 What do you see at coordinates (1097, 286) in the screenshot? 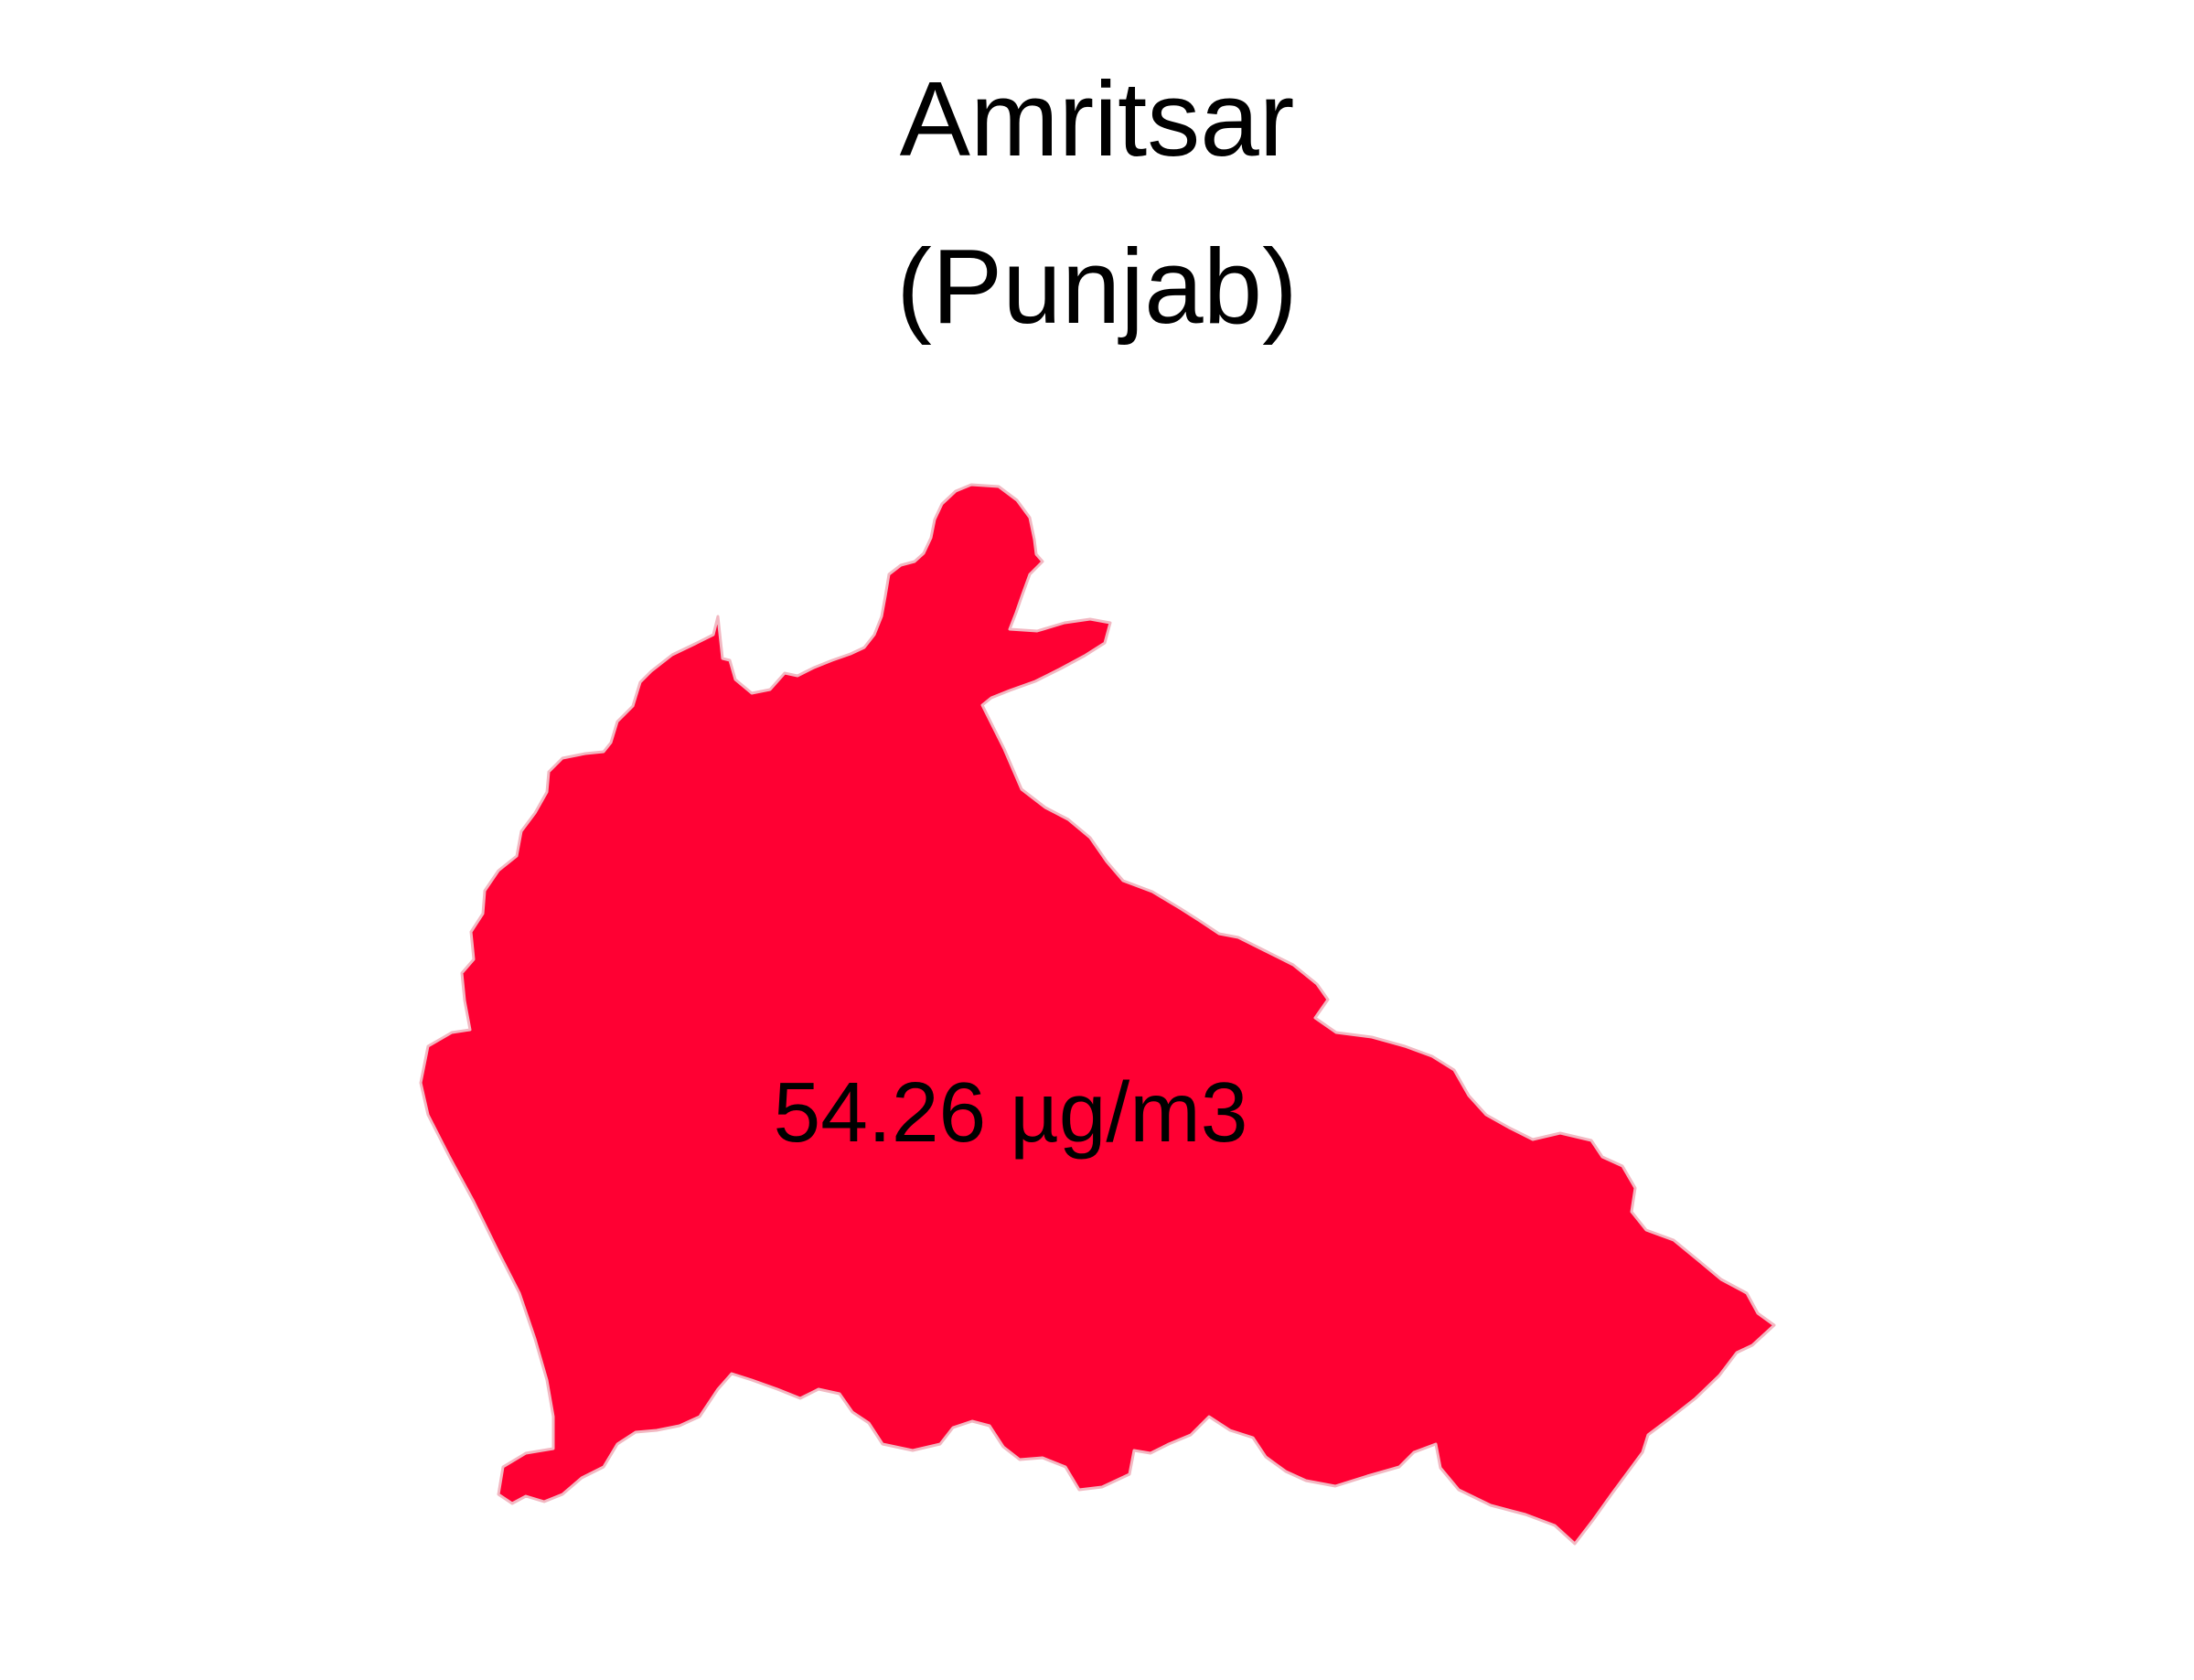
I see `map-subtitle: (Punjab)` at bounding box center [1097, 286].